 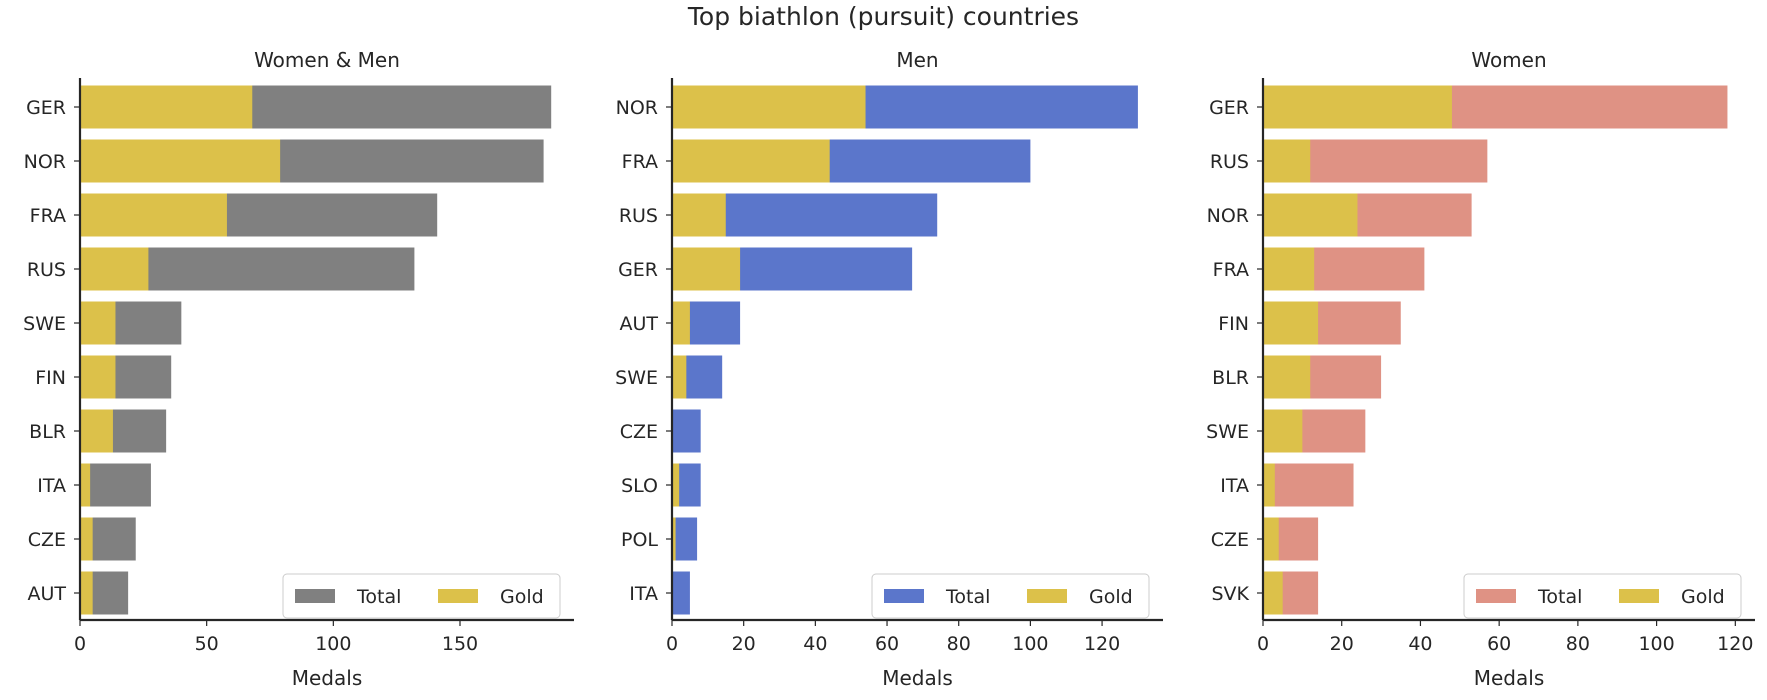 What do you see at coordinates (1273, 593) in the screenshot?
I see `bar-gold-svk` at bounding box center [1273, 593].